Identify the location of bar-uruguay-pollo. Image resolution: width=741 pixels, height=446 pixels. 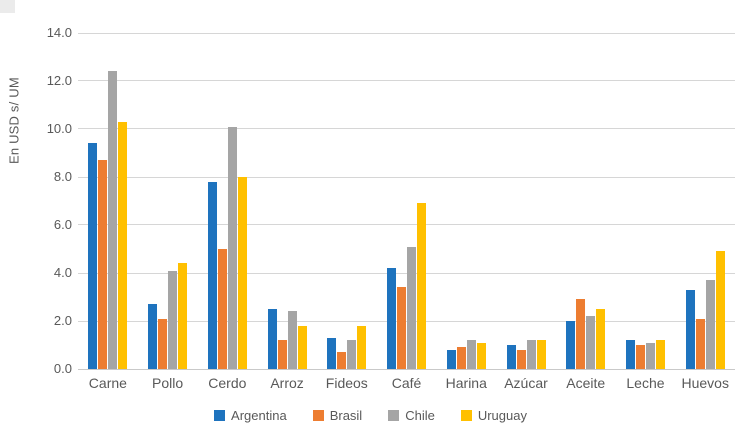
(183, 316).